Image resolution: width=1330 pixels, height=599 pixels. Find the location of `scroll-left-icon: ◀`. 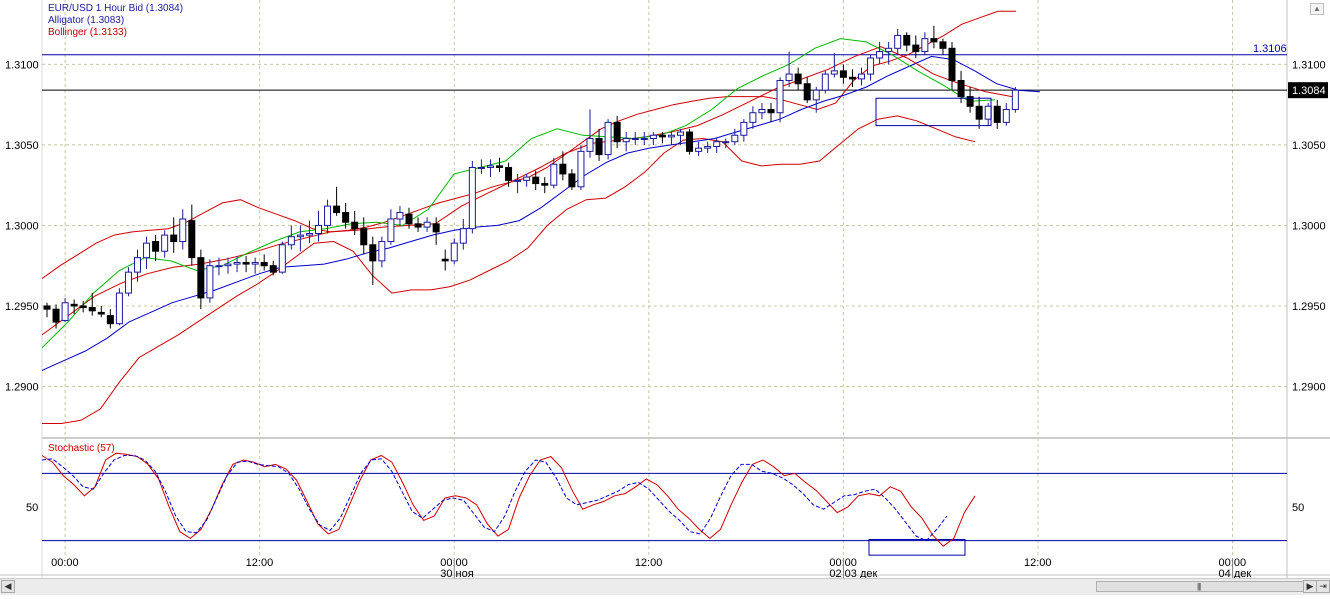

scroll-left-icon: ◀ is located at coordinates (8, 586).